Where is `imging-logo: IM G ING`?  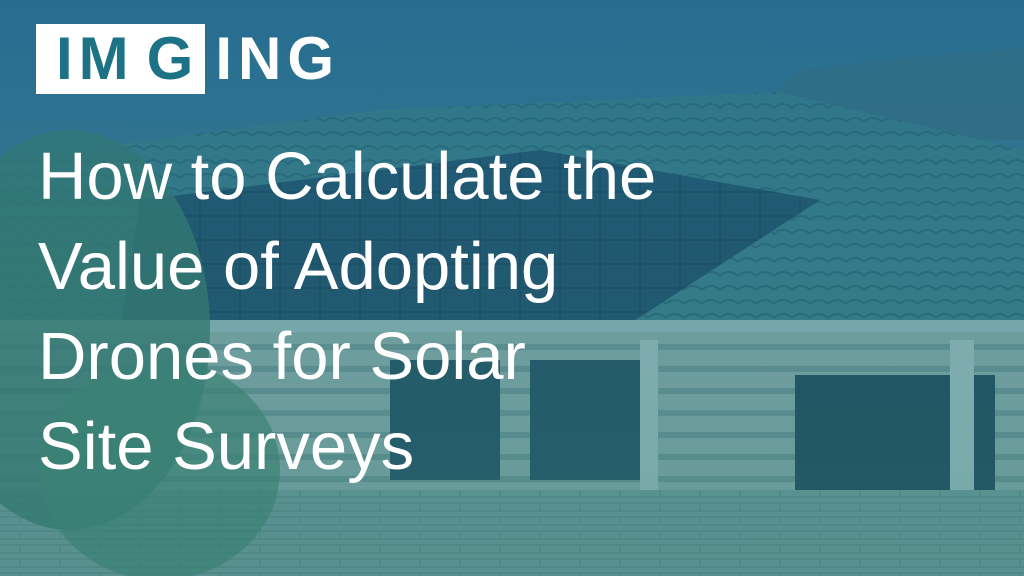 imging-logo: IM G ING is located at coordinates (188, 59).